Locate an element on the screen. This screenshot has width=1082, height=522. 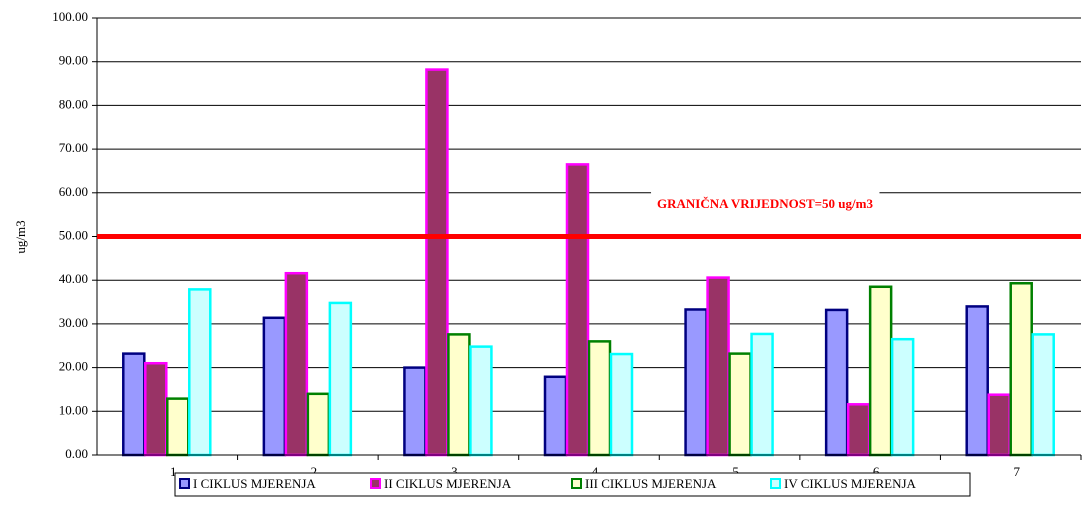
x-tick-label: 7 is located at coordinates (1016, 471).